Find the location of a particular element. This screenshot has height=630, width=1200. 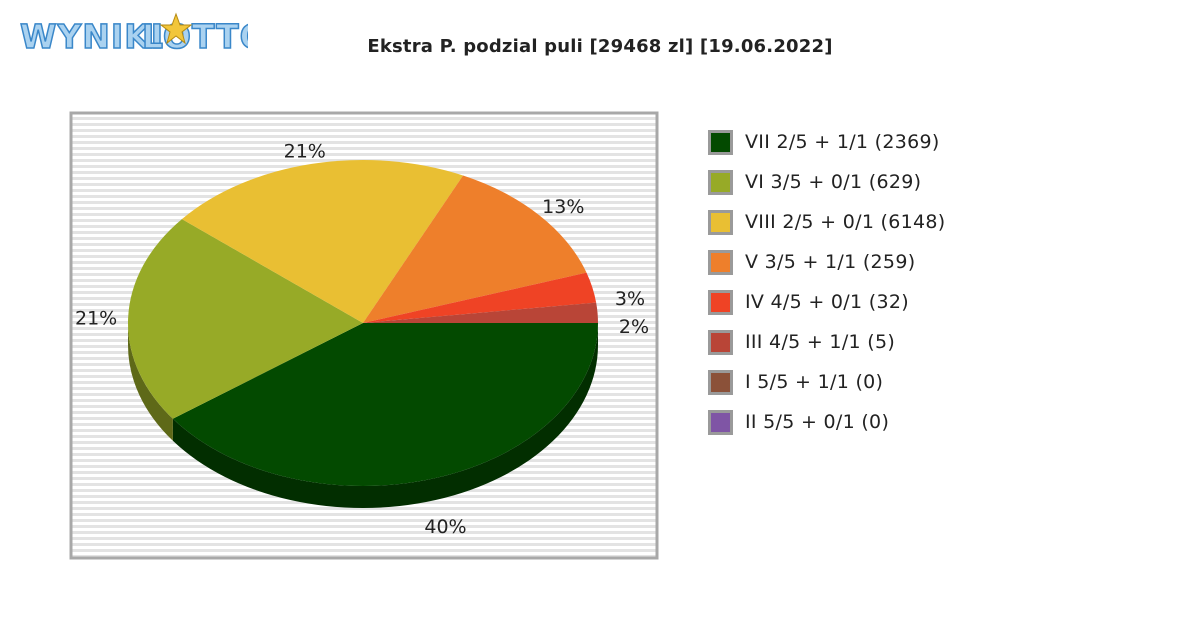

legend-item: I 5/5 + 1/1 (0) is located at coordinates (827, 382).